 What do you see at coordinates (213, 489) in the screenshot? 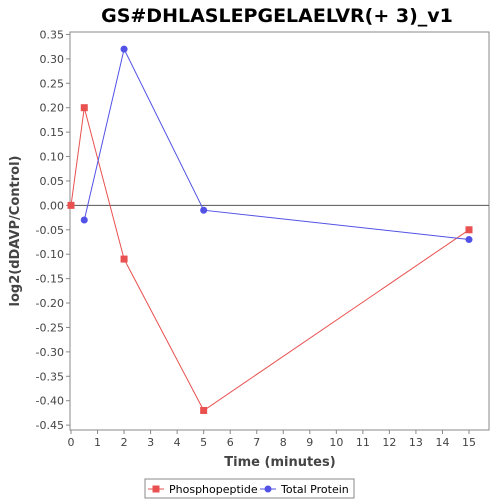
I see `legend-label-phosphopeptide: Phosphopeptide` at bounding box center [213, 489].